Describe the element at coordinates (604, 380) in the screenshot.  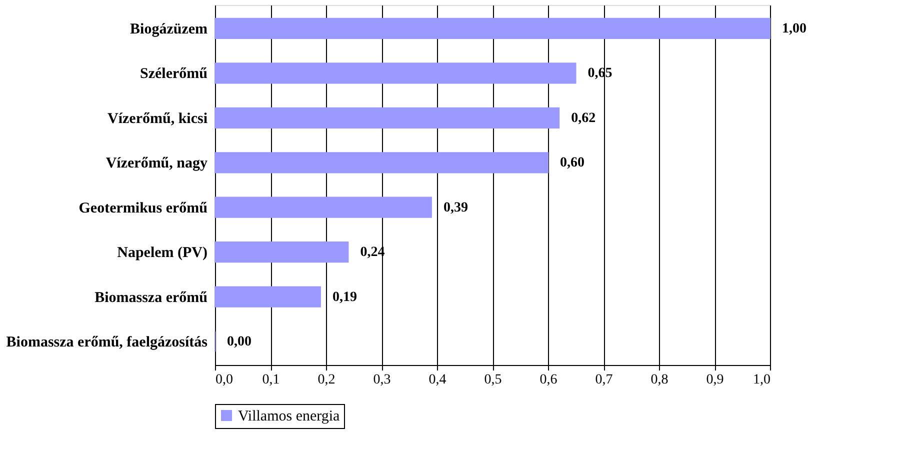
I see `x-tick-label: 0,7` at that location.